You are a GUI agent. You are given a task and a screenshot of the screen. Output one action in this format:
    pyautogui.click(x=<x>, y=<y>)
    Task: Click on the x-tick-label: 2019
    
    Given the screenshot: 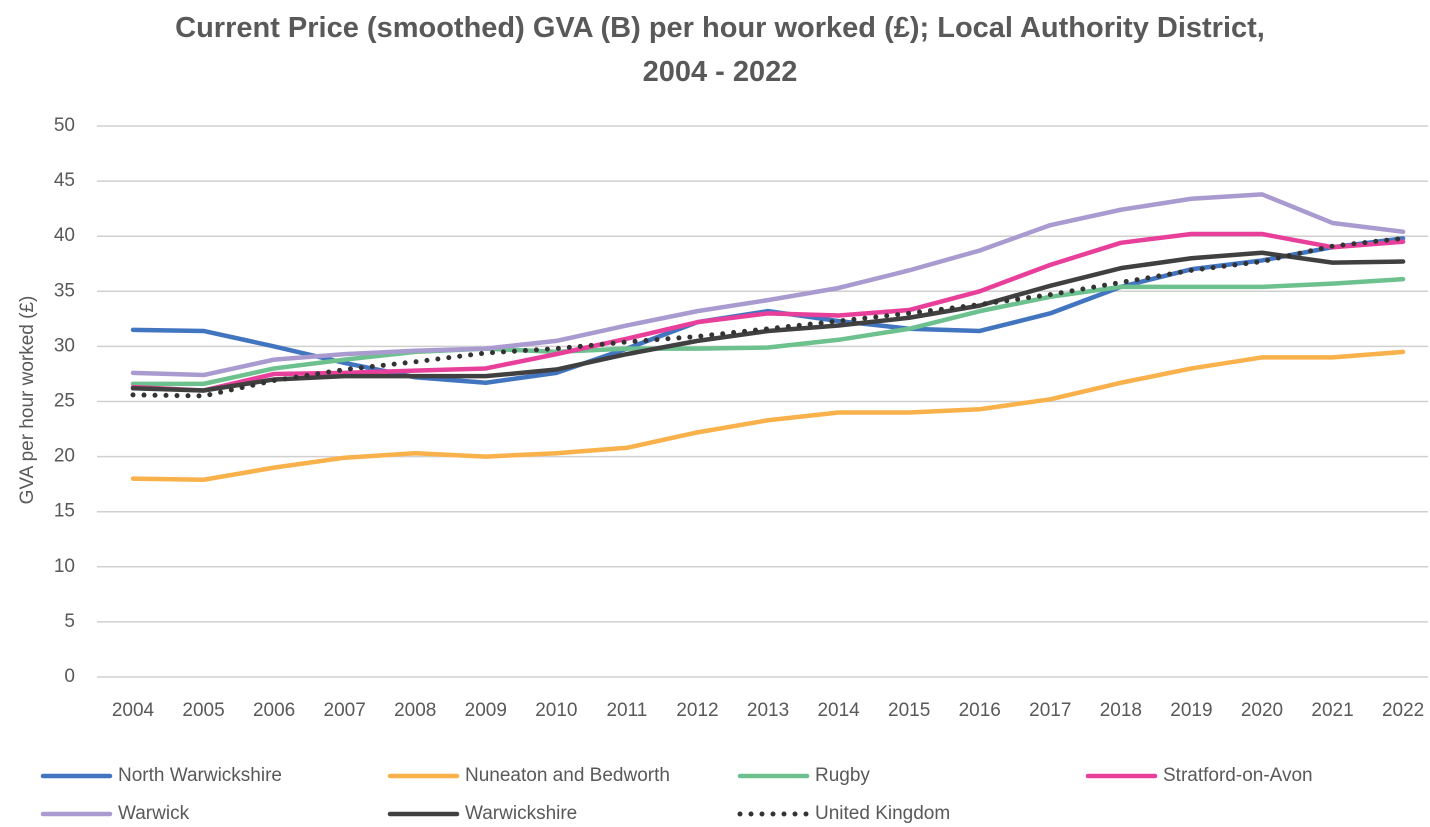 What is the action you would take?
    pyautogui.click(x=1191, y=710)
    